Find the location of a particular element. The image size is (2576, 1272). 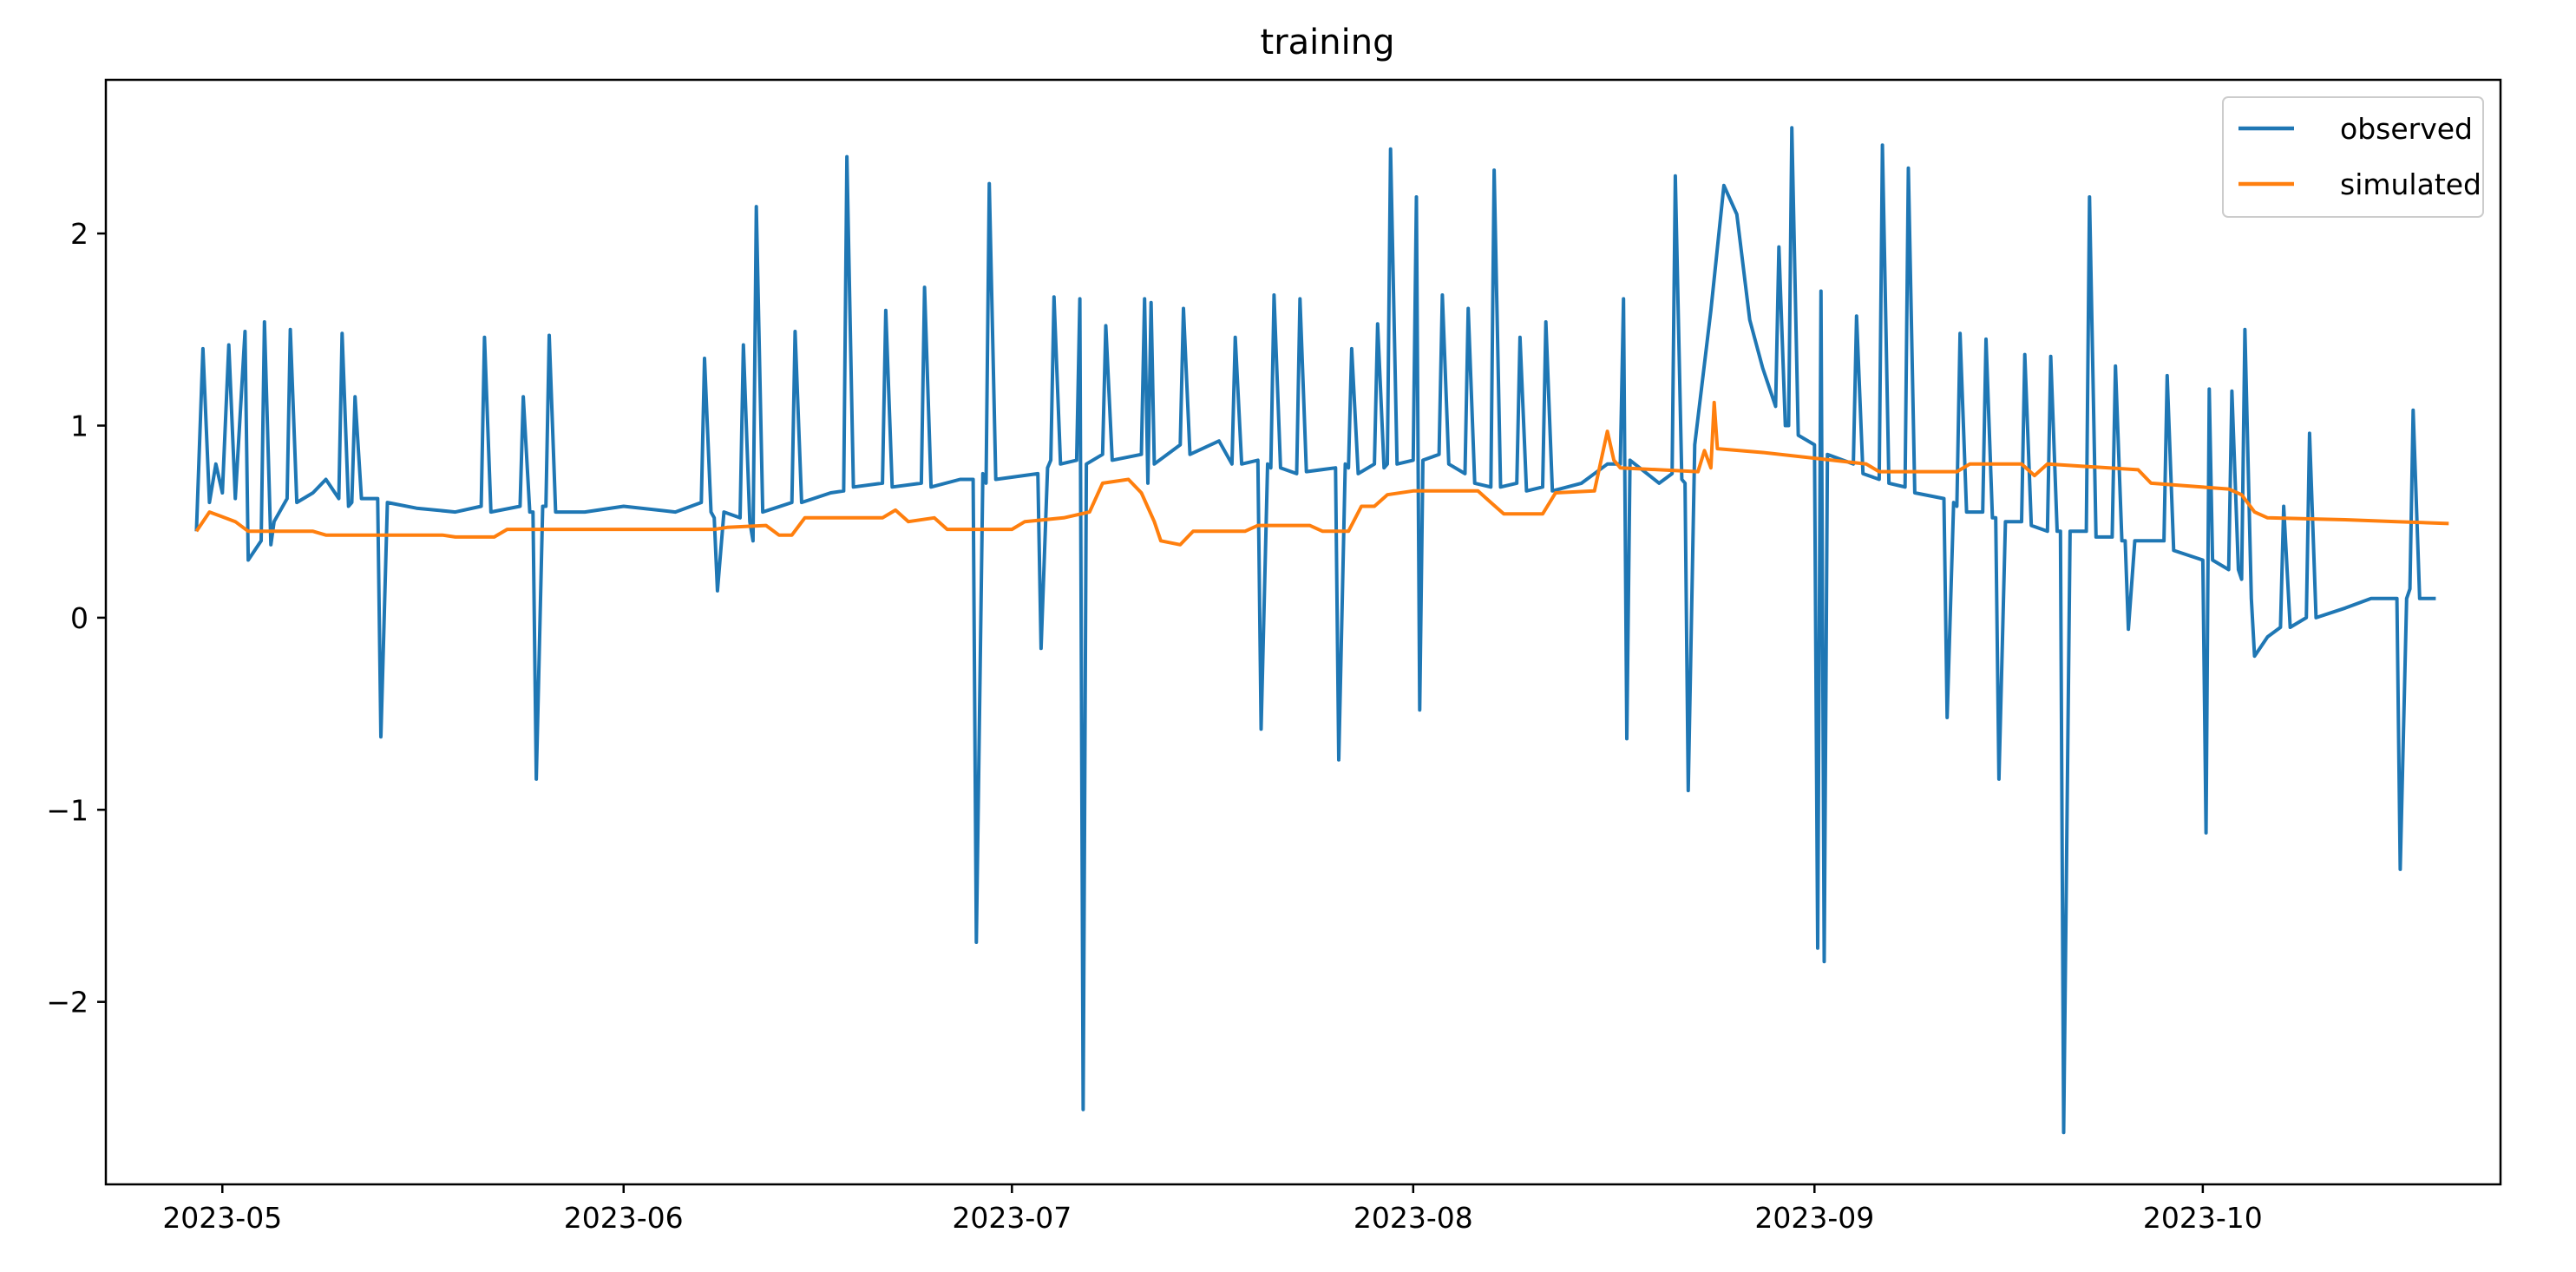

x-tick-label: 2023-05 is located at coordinates (222, 1218).